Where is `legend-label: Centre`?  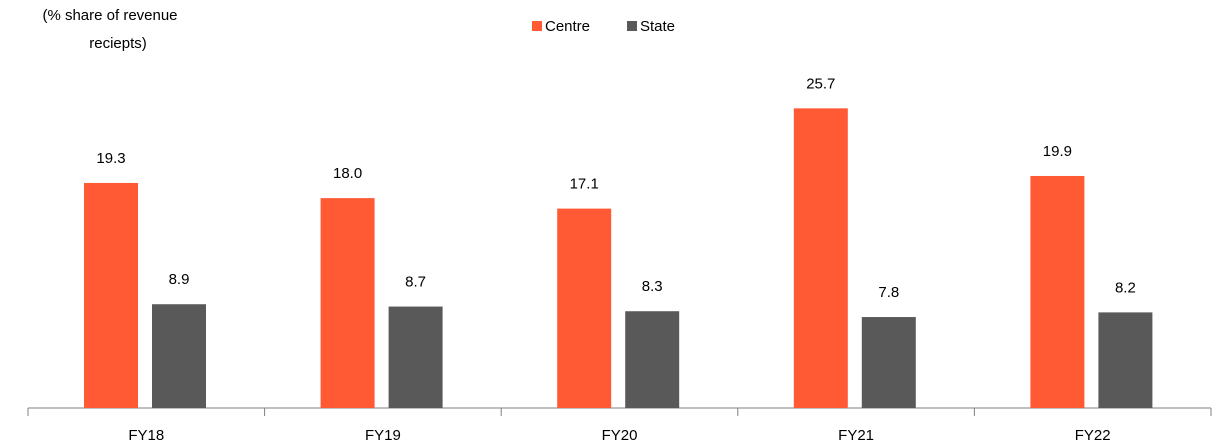
legend-label: Centre is located at coordinates (567, 26).